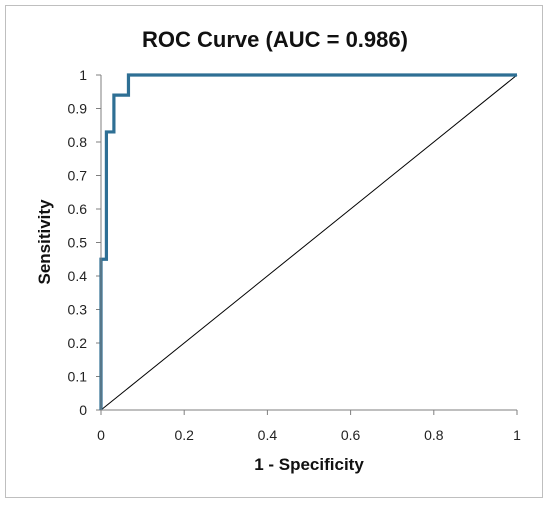  Describe the element at coordinates (184, 435) in the screenshot. I see `x-tick-label: 0.2` at that location.